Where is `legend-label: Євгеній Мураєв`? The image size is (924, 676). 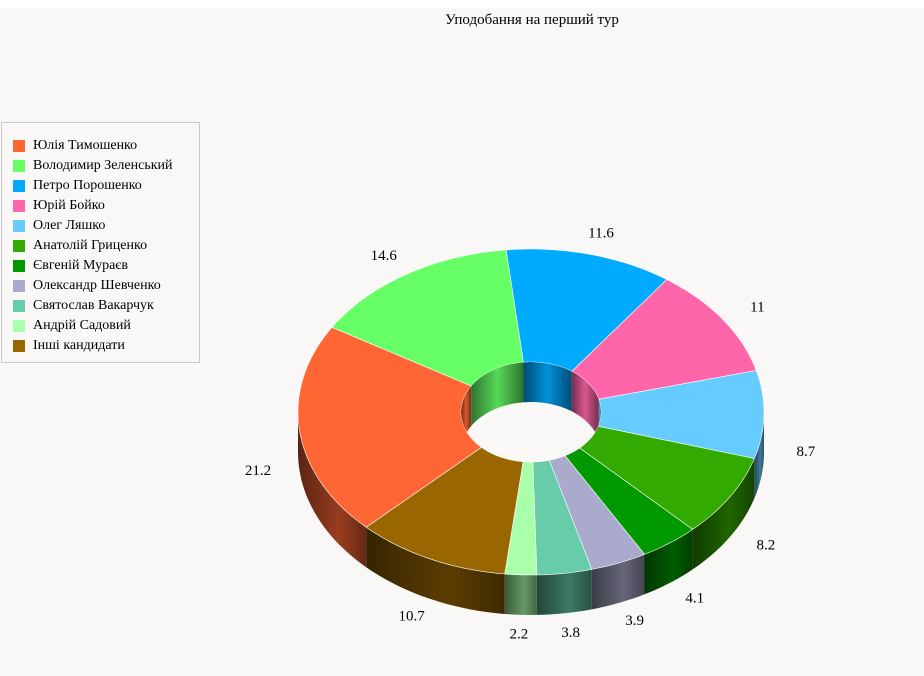
legend-label: Євгеній Мураєв is located at coordinates (80, 265).